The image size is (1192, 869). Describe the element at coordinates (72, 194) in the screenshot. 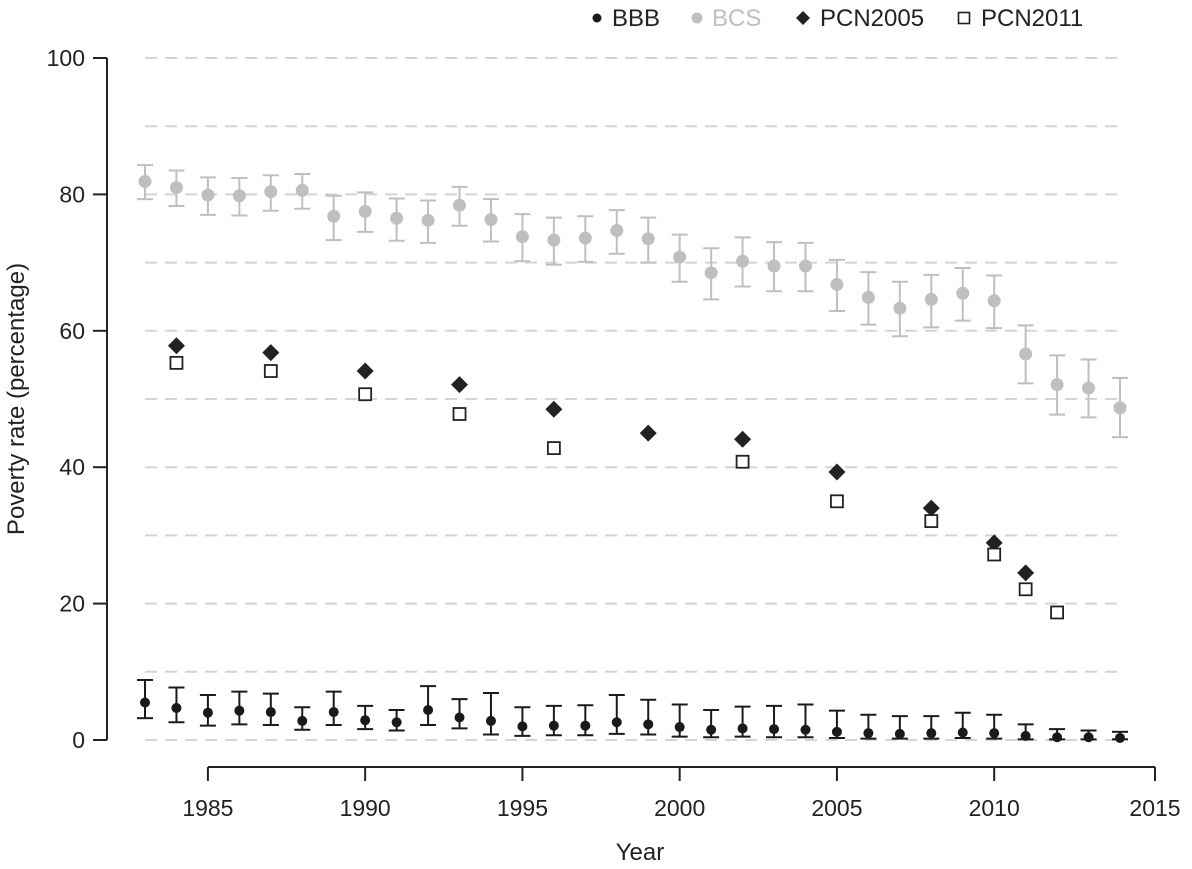

I see `y-tick-label: 80` at that location.